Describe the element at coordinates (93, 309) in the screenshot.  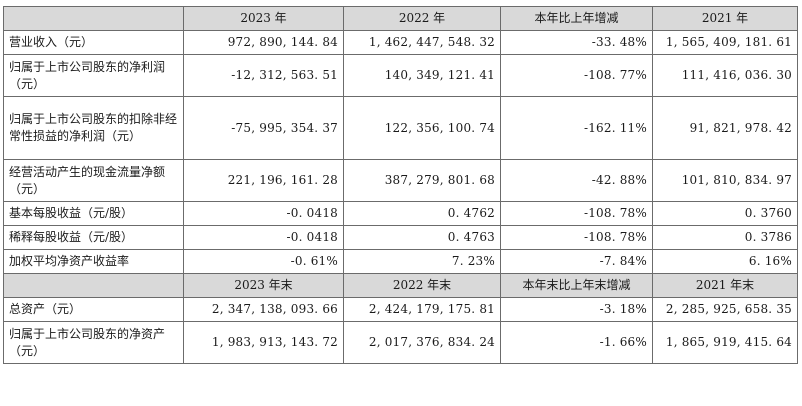
I see `row-label: 总资产（元）` at that location.